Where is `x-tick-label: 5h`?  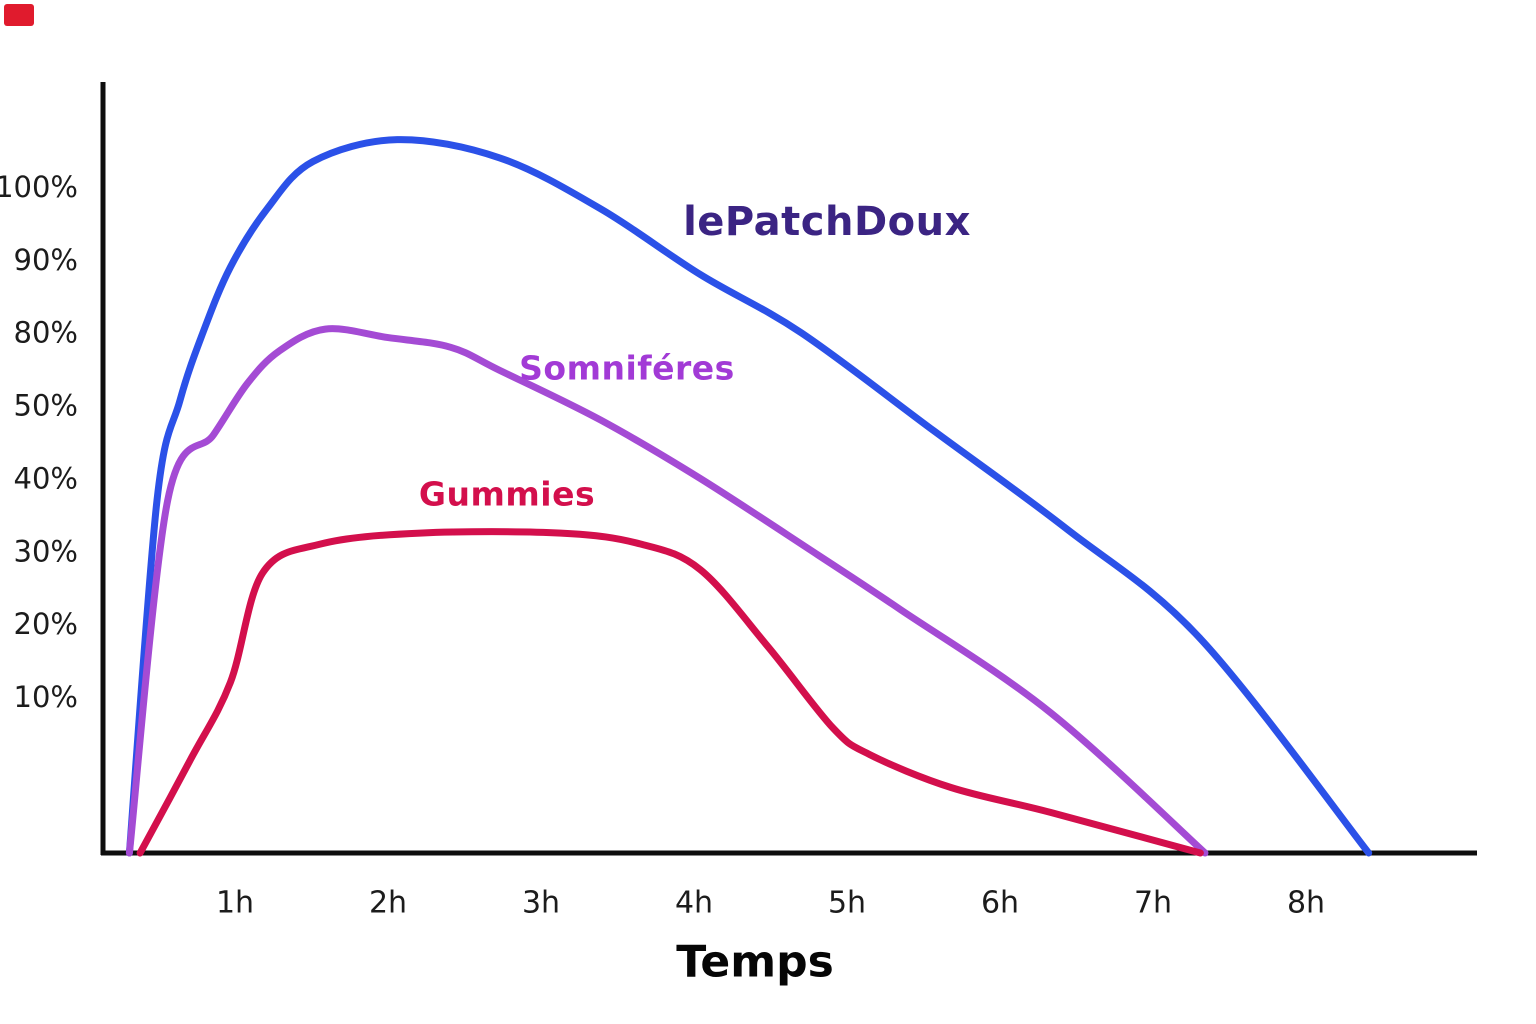 x-tick-label: 5h is located at coordinates (847, 903).